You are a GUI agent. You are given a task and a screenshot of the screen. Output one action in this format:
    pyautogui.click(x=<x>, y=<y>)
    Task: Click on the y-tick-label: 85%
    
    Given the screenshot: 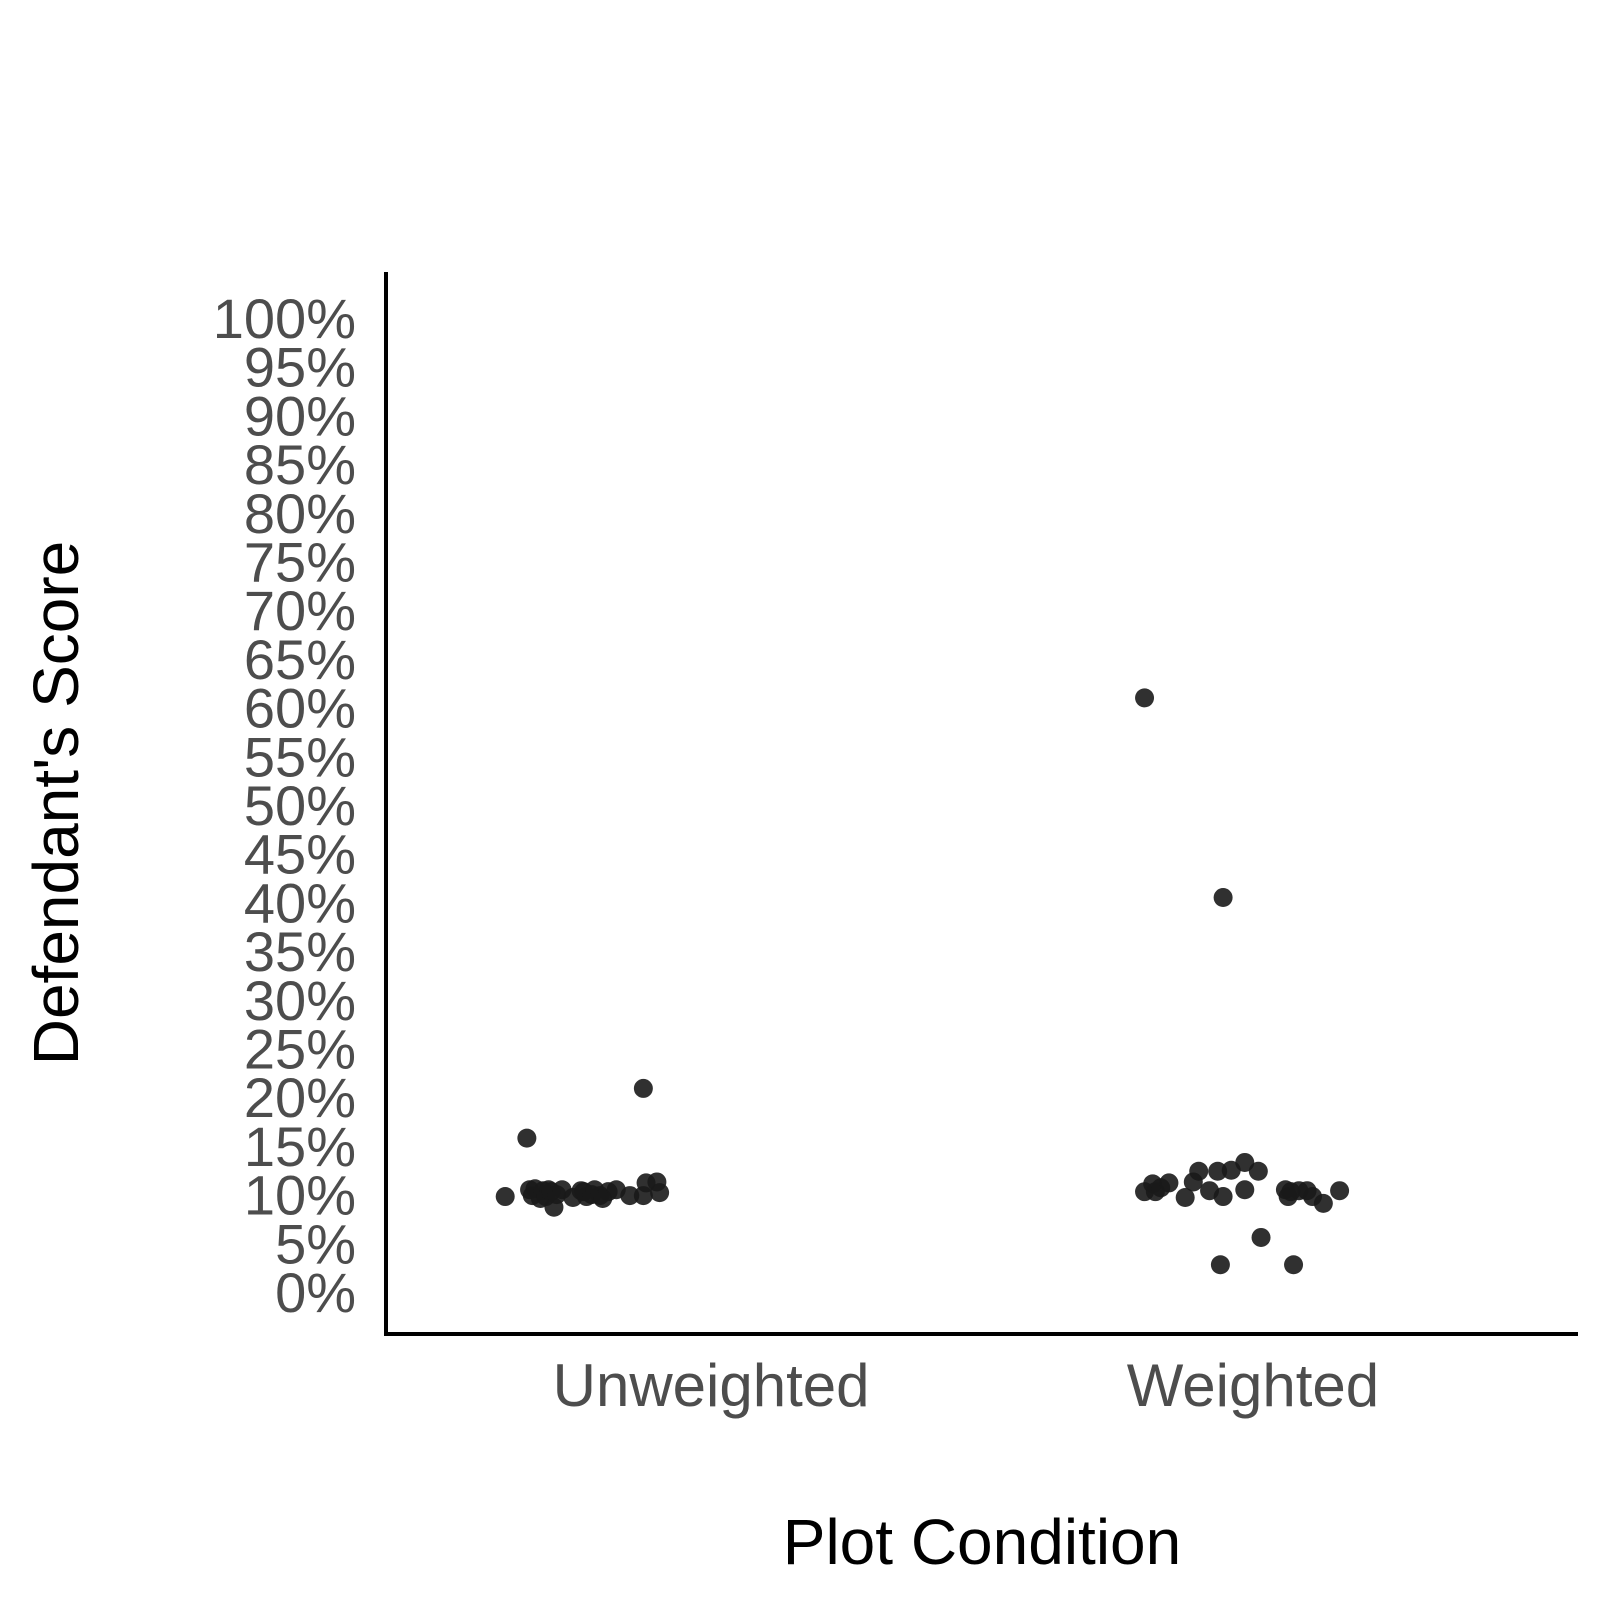 What is the action you would take?
    pyautogui.click(x=300, y=464)
    